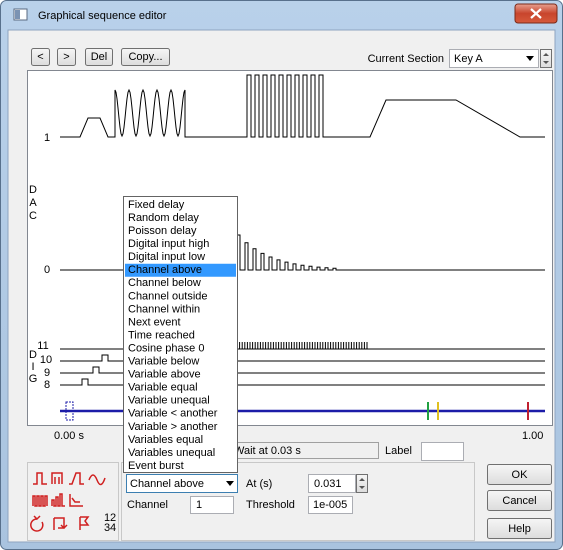 The height and width of the screenshot is (550, 563). I want to click on group-letter: G, so click(33, 379).